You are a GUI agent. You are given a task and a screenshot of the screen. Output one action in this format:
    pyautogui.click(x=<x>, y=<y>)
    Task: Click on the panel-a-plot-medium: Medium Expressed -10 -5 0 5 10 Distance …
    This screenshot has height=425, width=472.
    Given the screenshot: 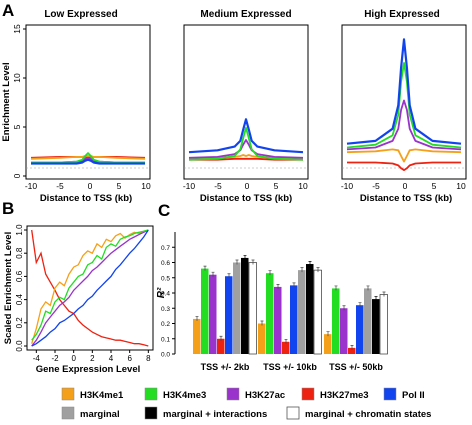 What is the action you would take?
    pyautogui.click(x=246, y=106)
    